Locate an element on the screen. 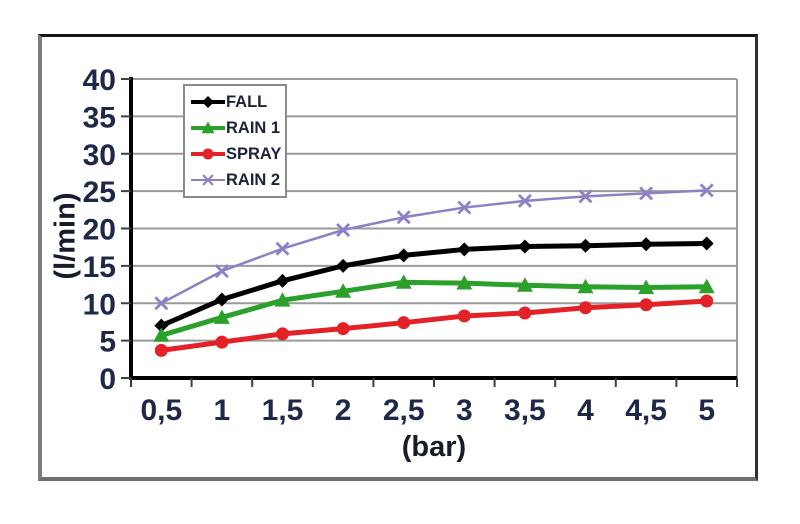 Image resolution: width=800 pixels, height=524 pixels. x-tick-label: 5 is located at coordinates (706, 410).